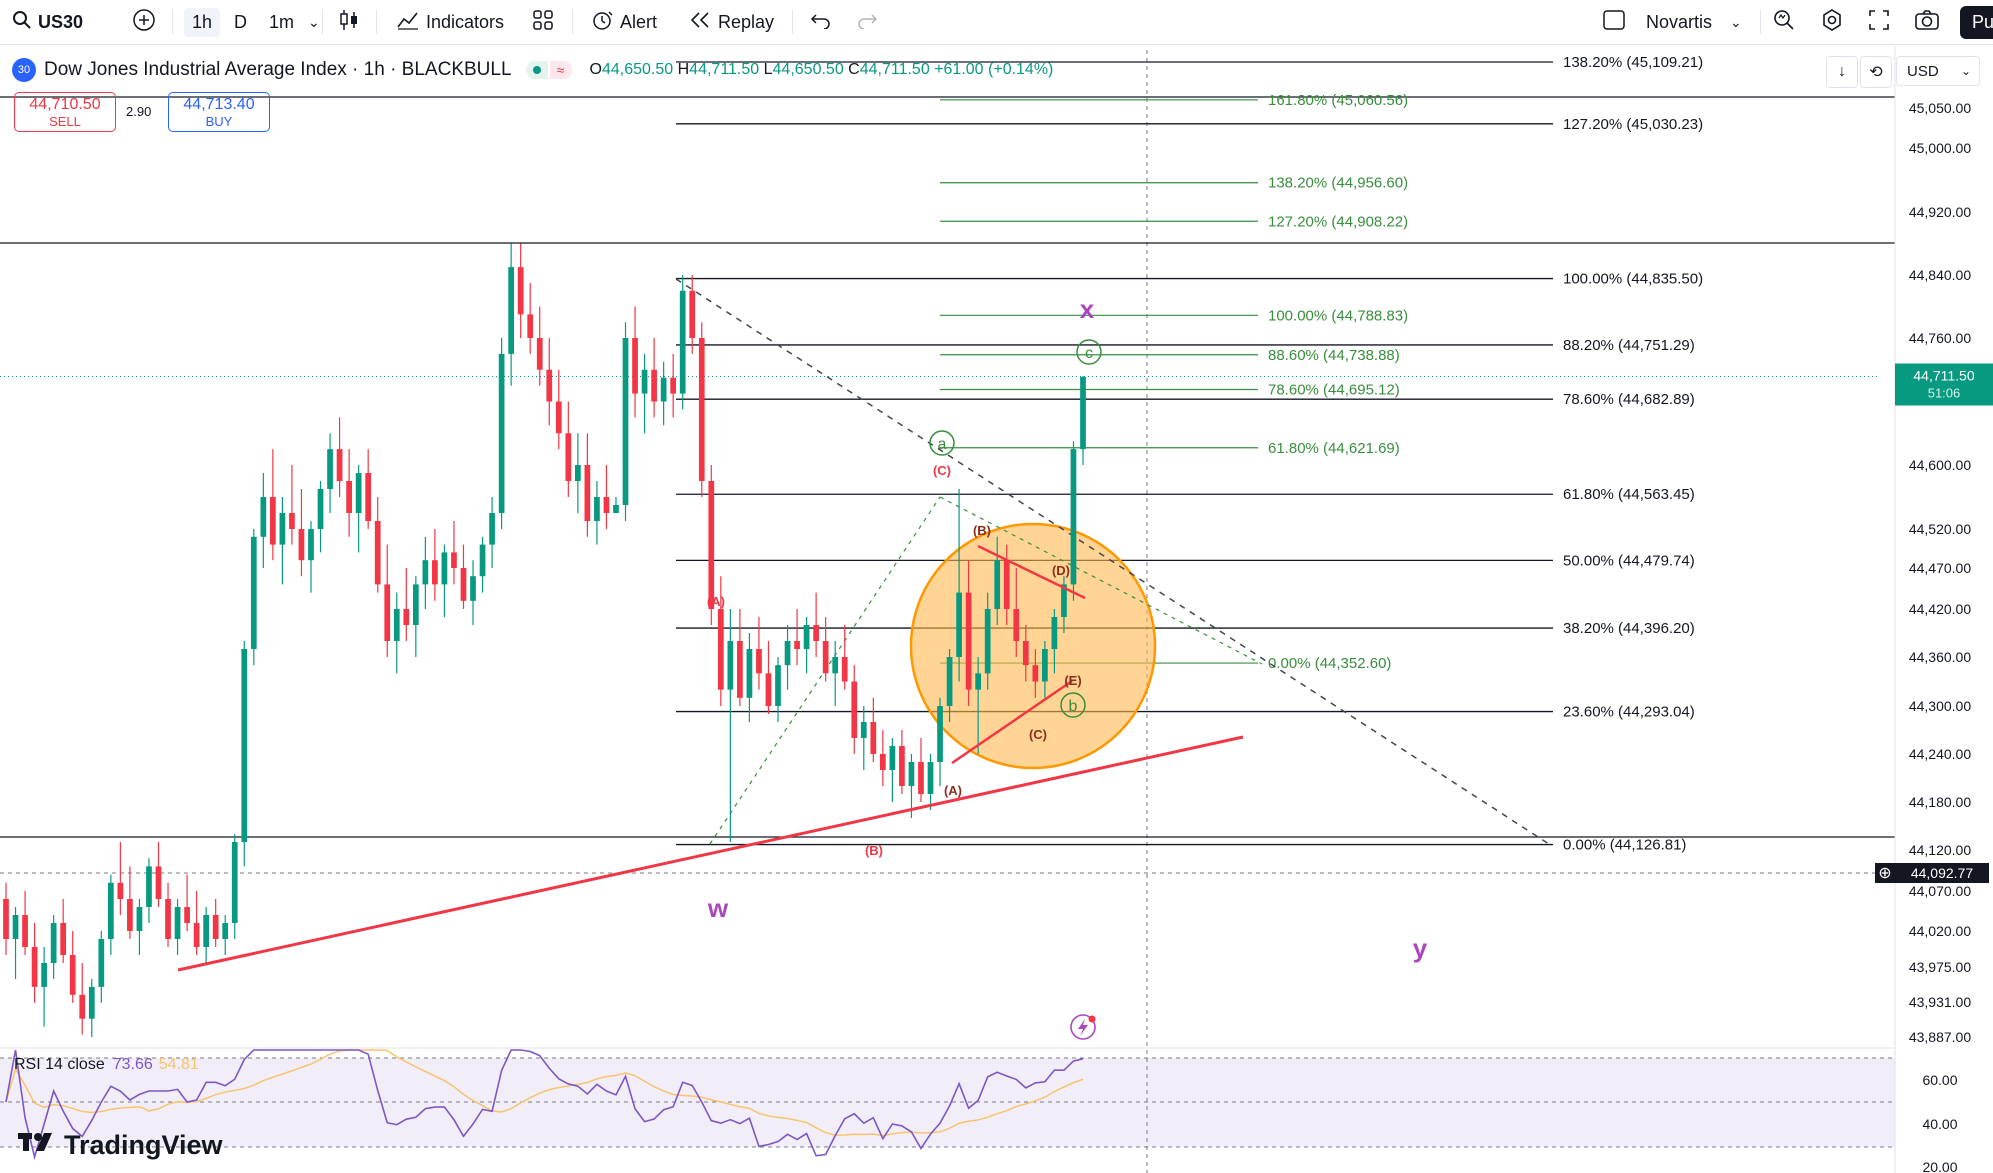 The width and height of the screenshot is (1993, 1173). I want to click on crosshair-price-tag: ⊕ 44,092.77, so click(1932, 873).